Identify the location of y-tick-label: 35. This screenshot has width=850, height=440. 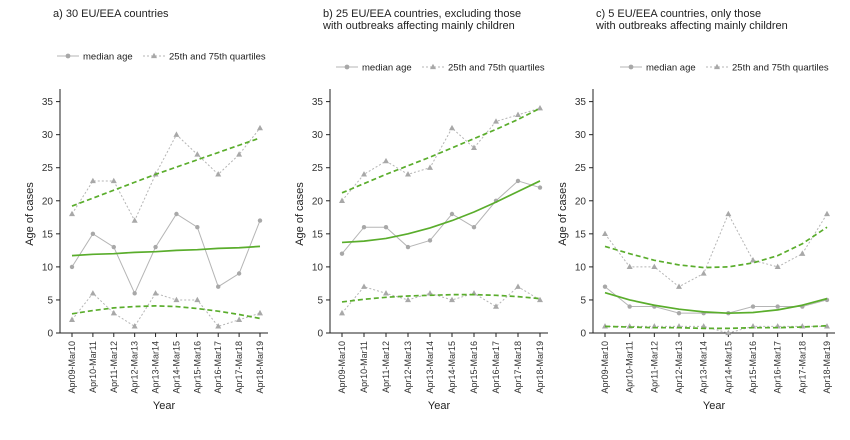
(318, 102).